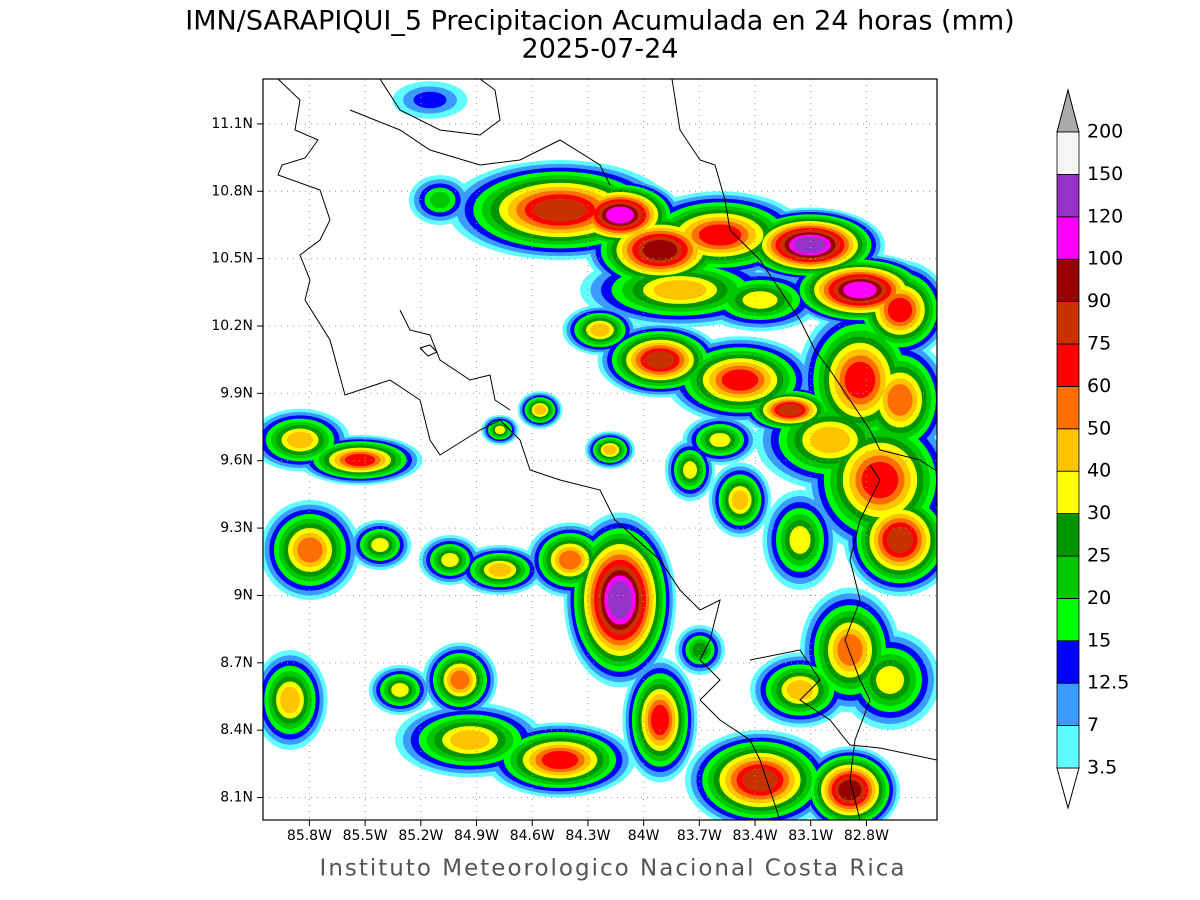  Describe the element at coordinates (1099, 428) in the screenshot. I see `colorbar-label: 50` at that location.